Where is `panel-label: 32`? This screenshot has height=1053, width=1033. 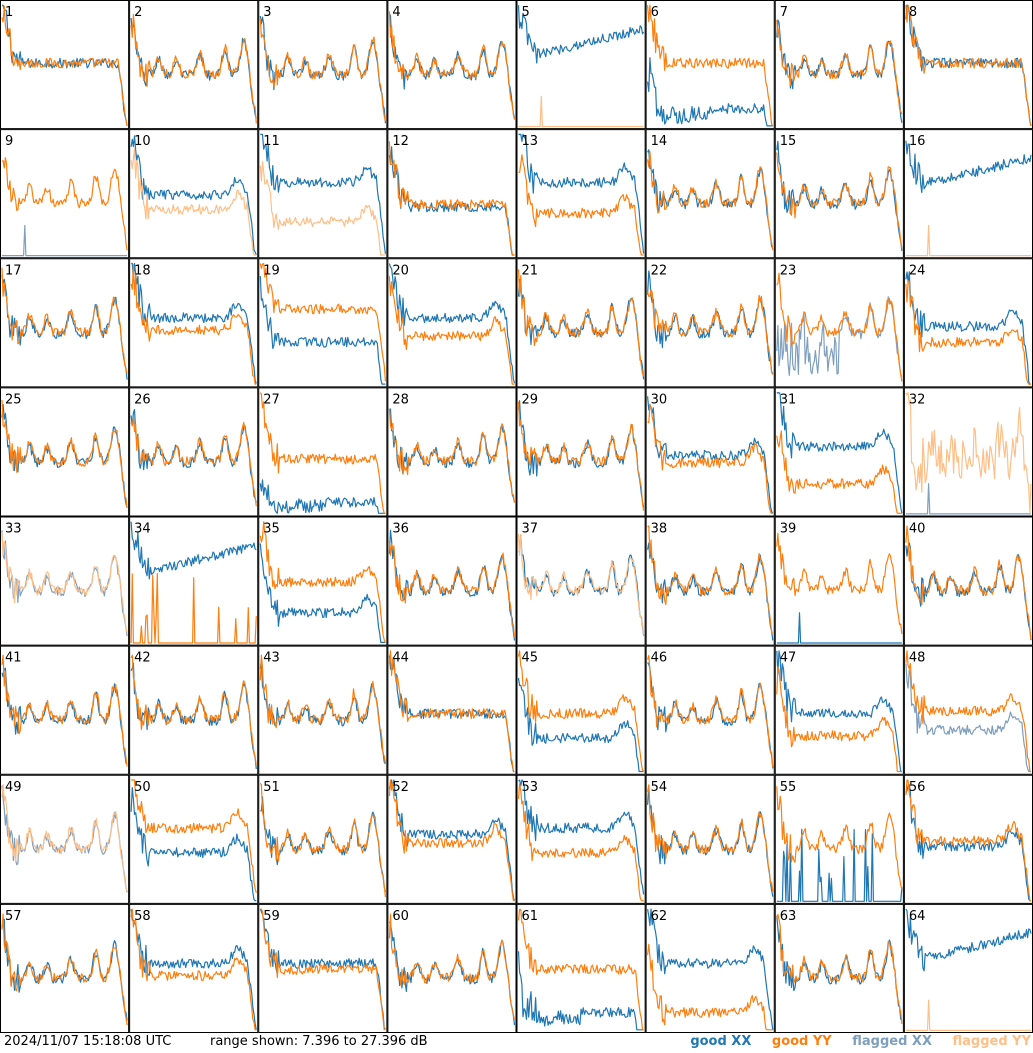
panel-label: 32 is located at coordinates (917, 399).